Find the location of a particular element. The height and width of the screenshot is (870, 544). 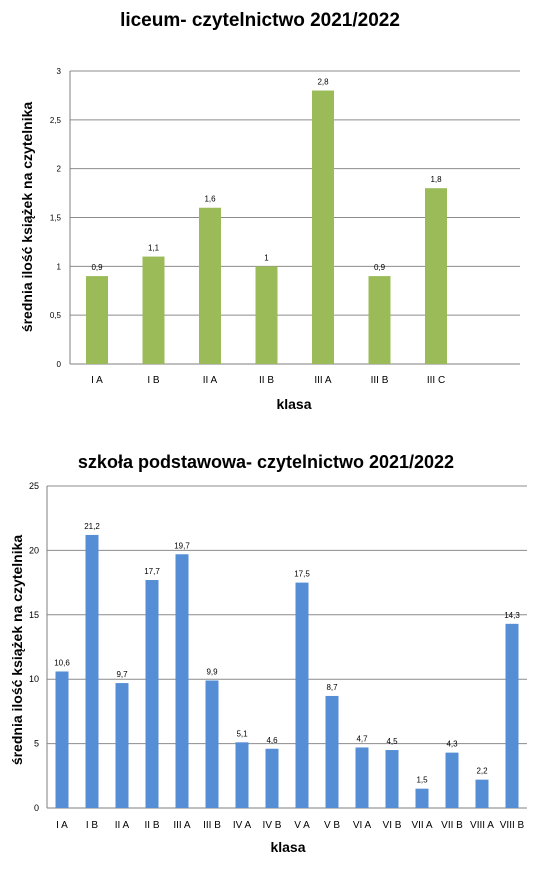

y-tick-label: 15 is located at coordinates (34, 615).